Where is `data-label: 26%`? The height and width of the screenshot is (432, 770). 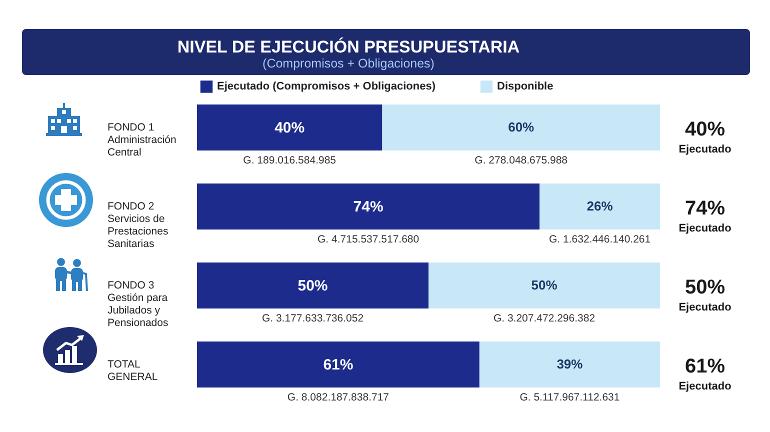
data-label: 26% is located at coordinates (600, 206).